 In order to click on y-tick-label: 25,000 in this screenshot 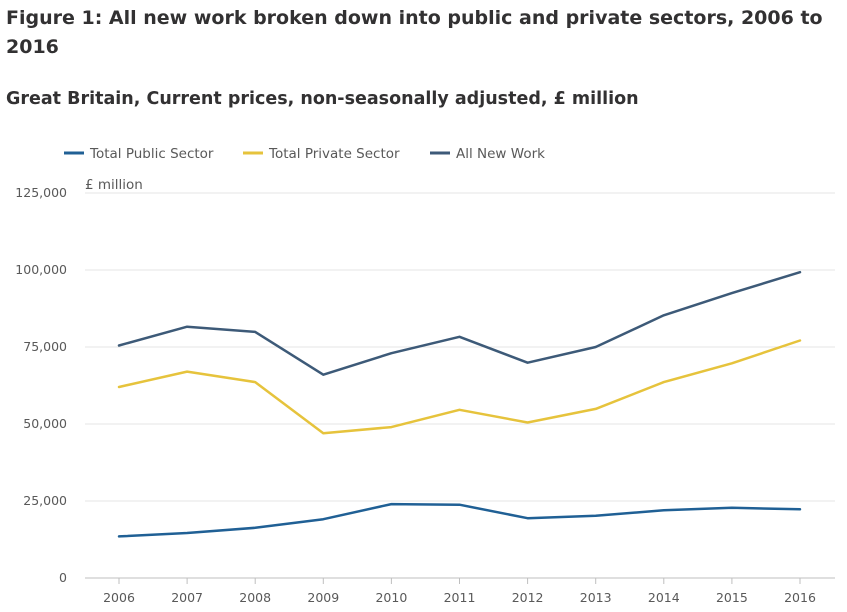, I will do `click(45, 500)`.